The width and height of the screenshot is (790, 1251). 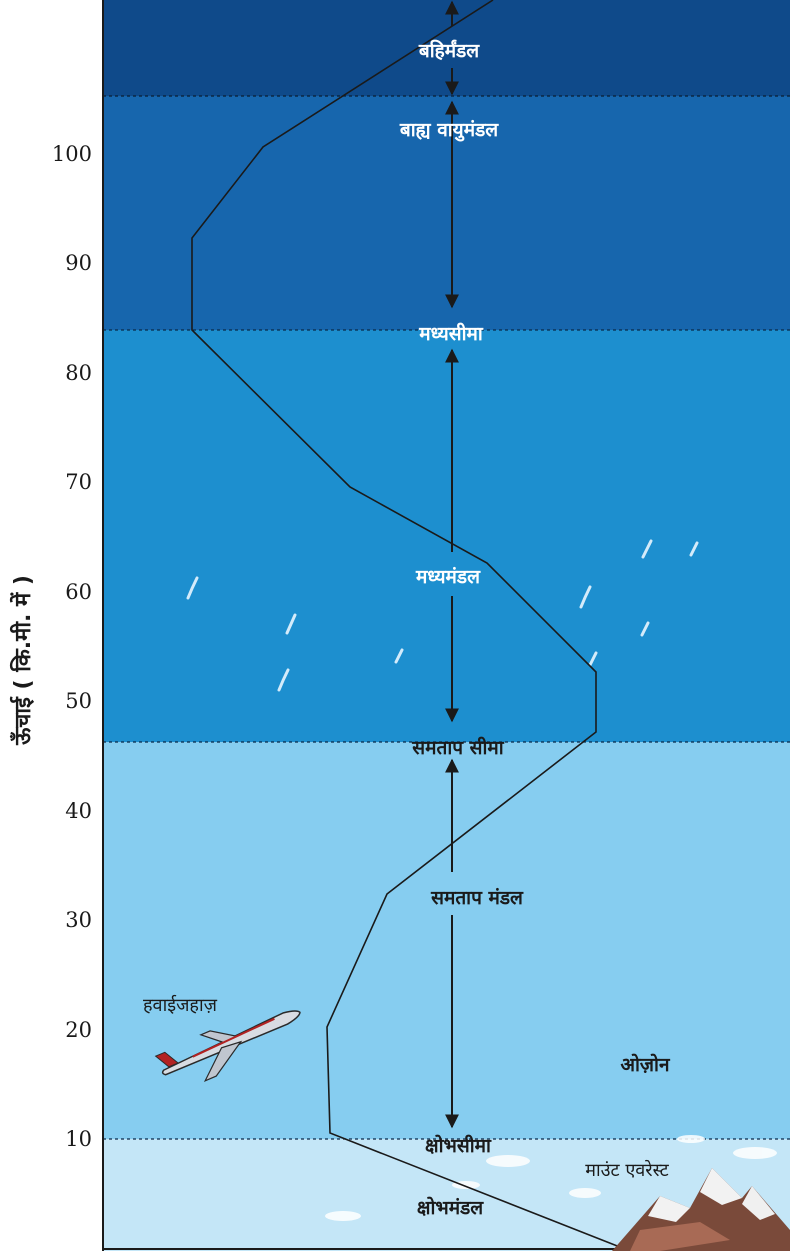 I want to click on y-axis-ticks: 10 20 30 40 50 60 70 80 90 100, so click(x=72, y=646).